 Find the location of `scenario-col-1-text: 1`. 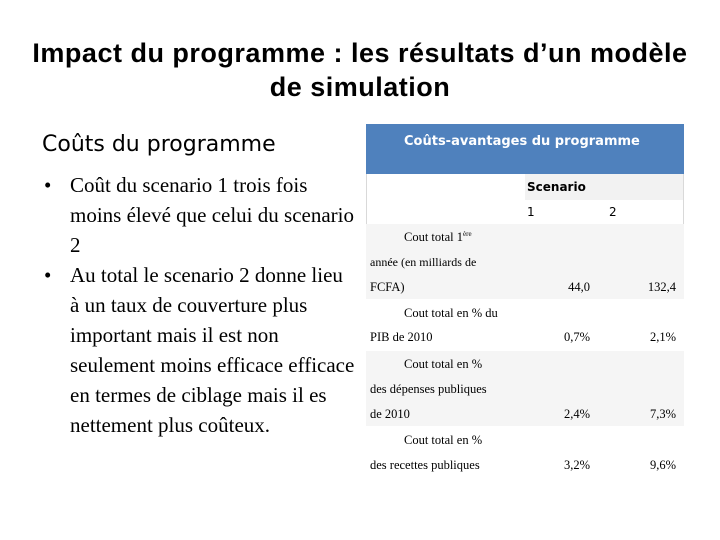

scenario-col-1-text: 1 is located at coordinates (531, 212).